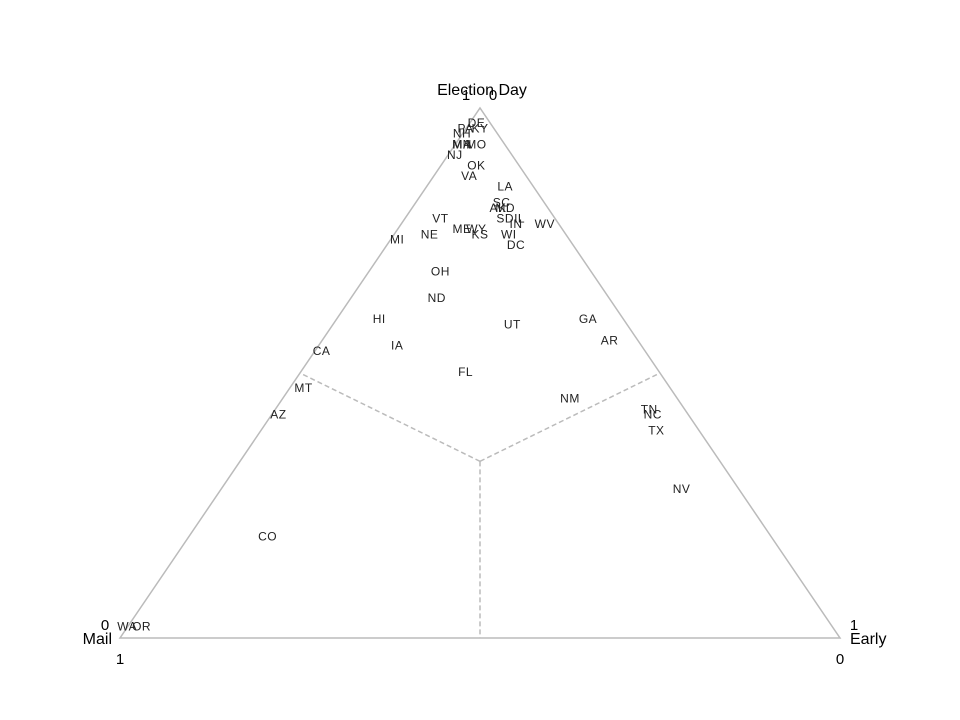  What do you see at coordinates (505, 187) in the screenshot?
I see `state-point: LA` at bounding box center [505, 187].